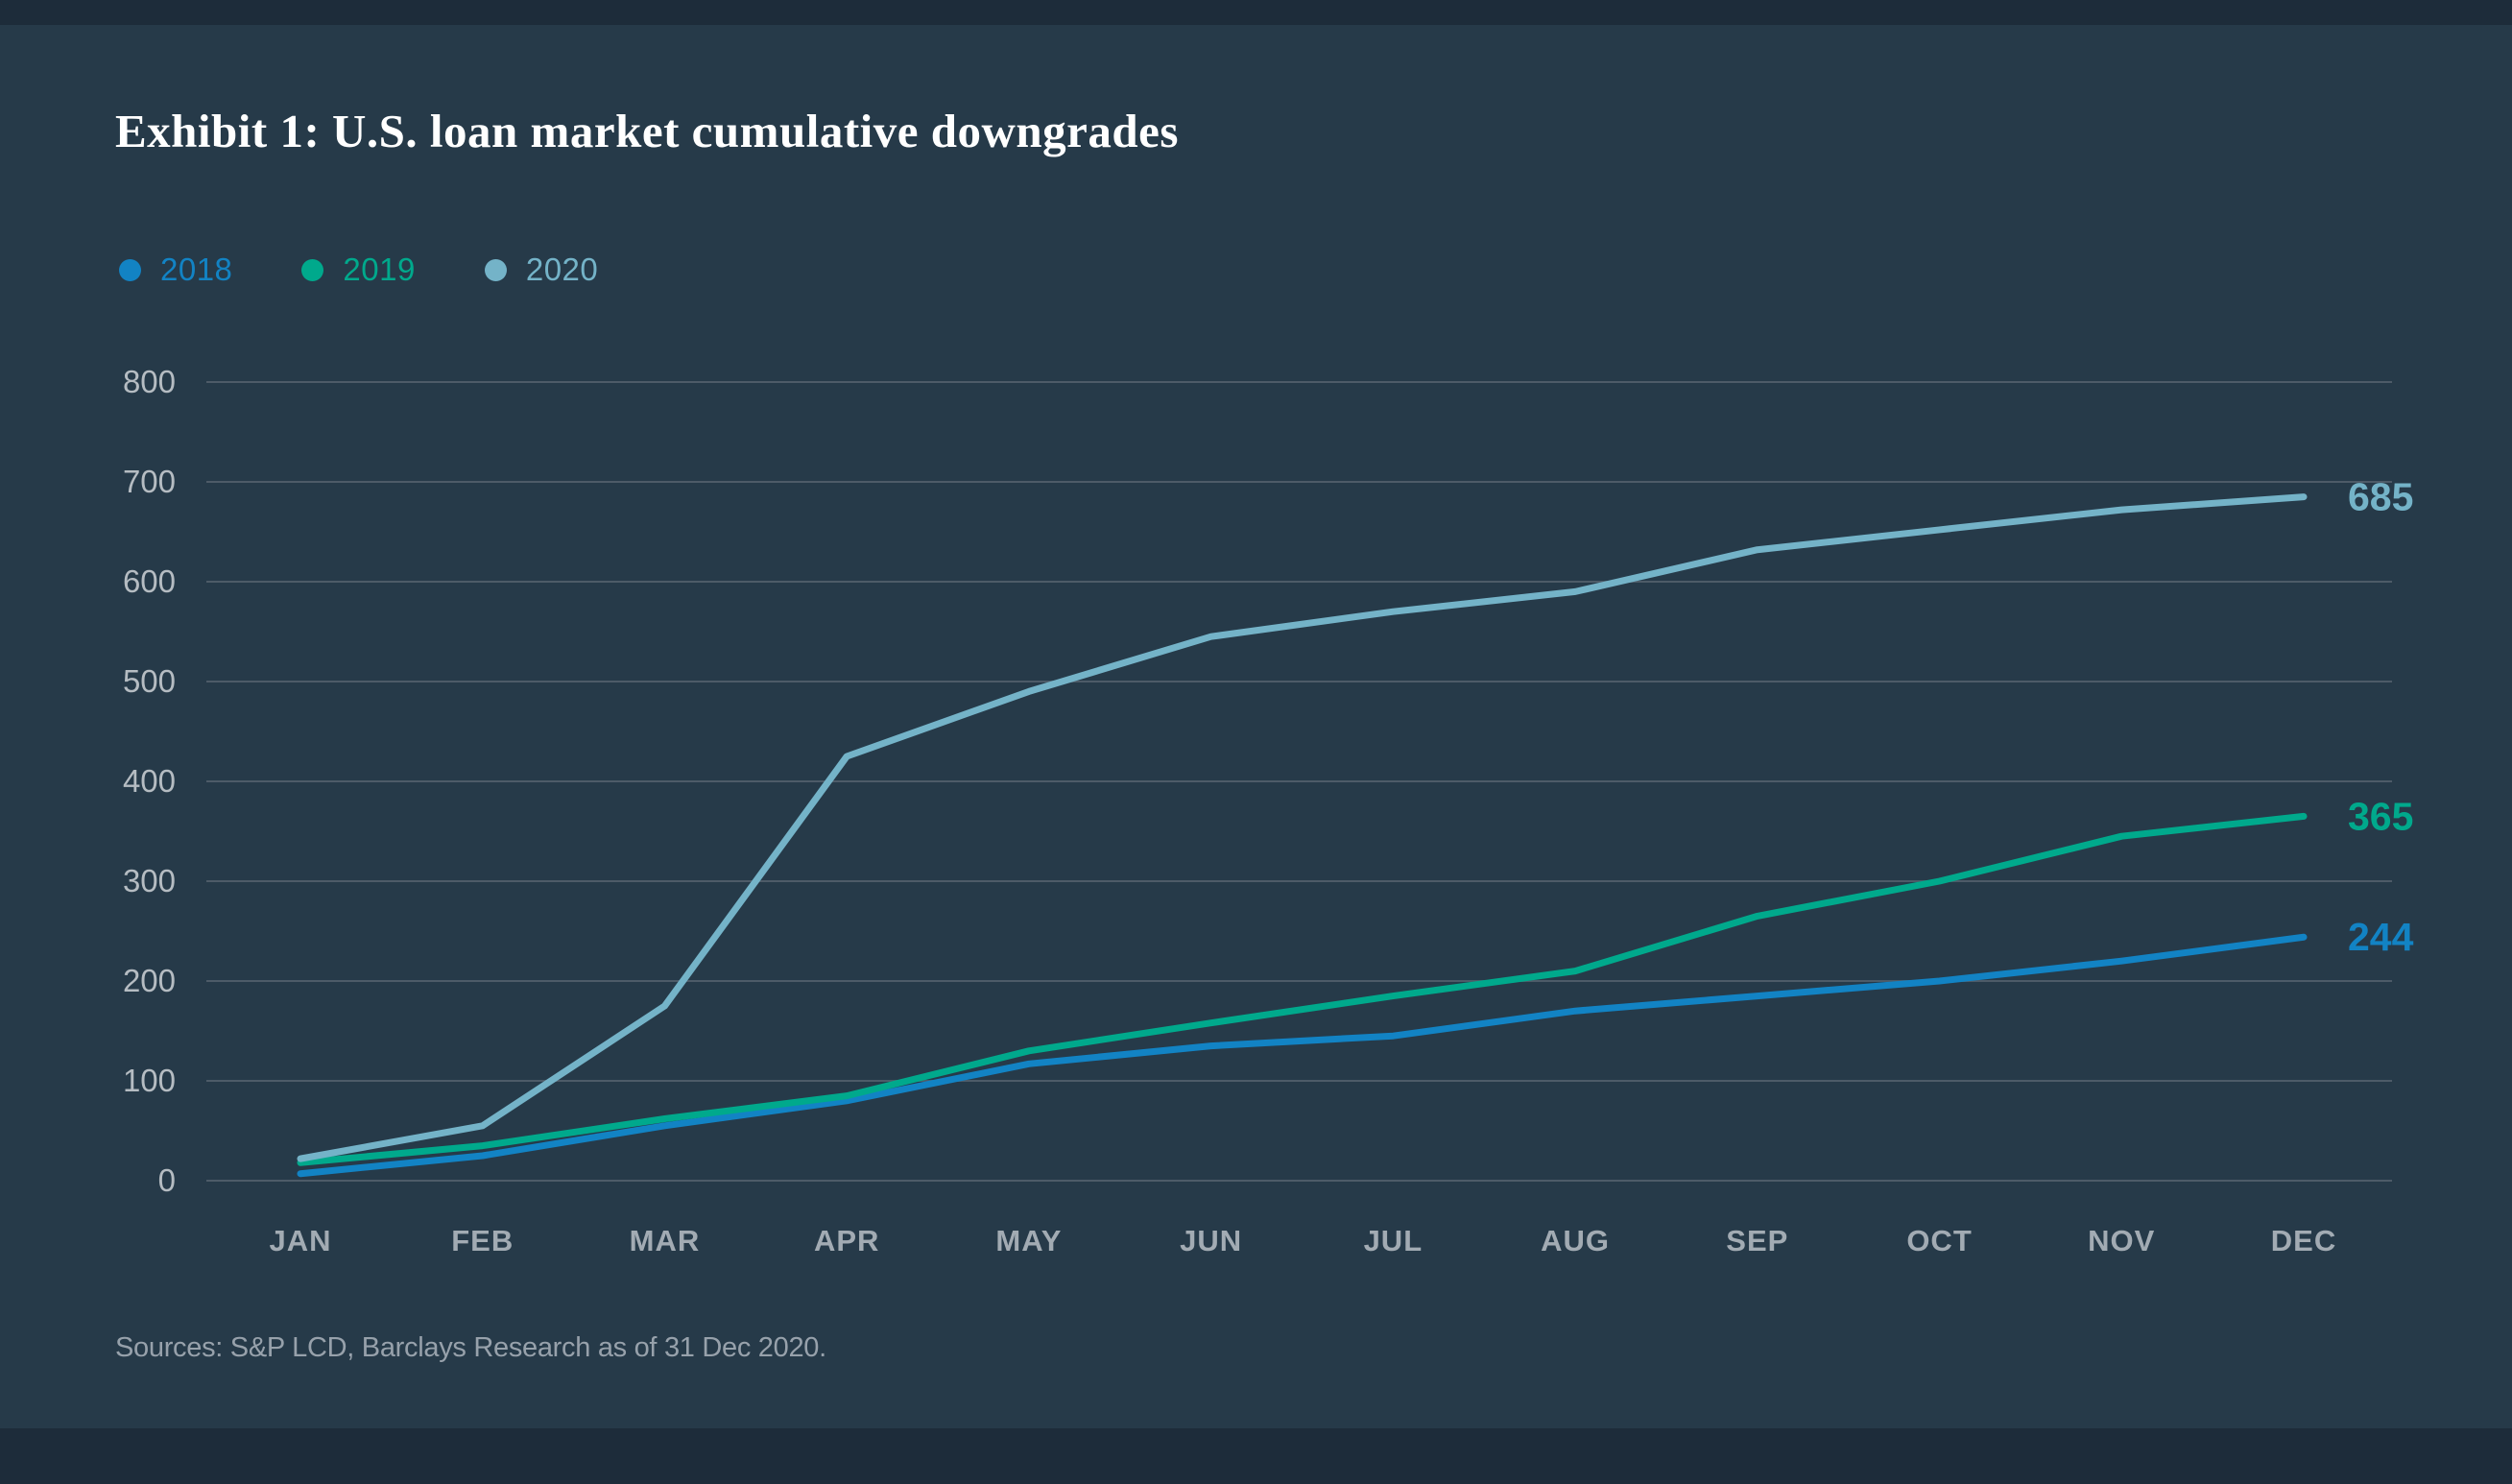 The width and height of the screenshot is (2512, 1484). Describe the element at coordinates (1575, 1240) in the screenshot. I see `x-axis-label: AUG` at that location.